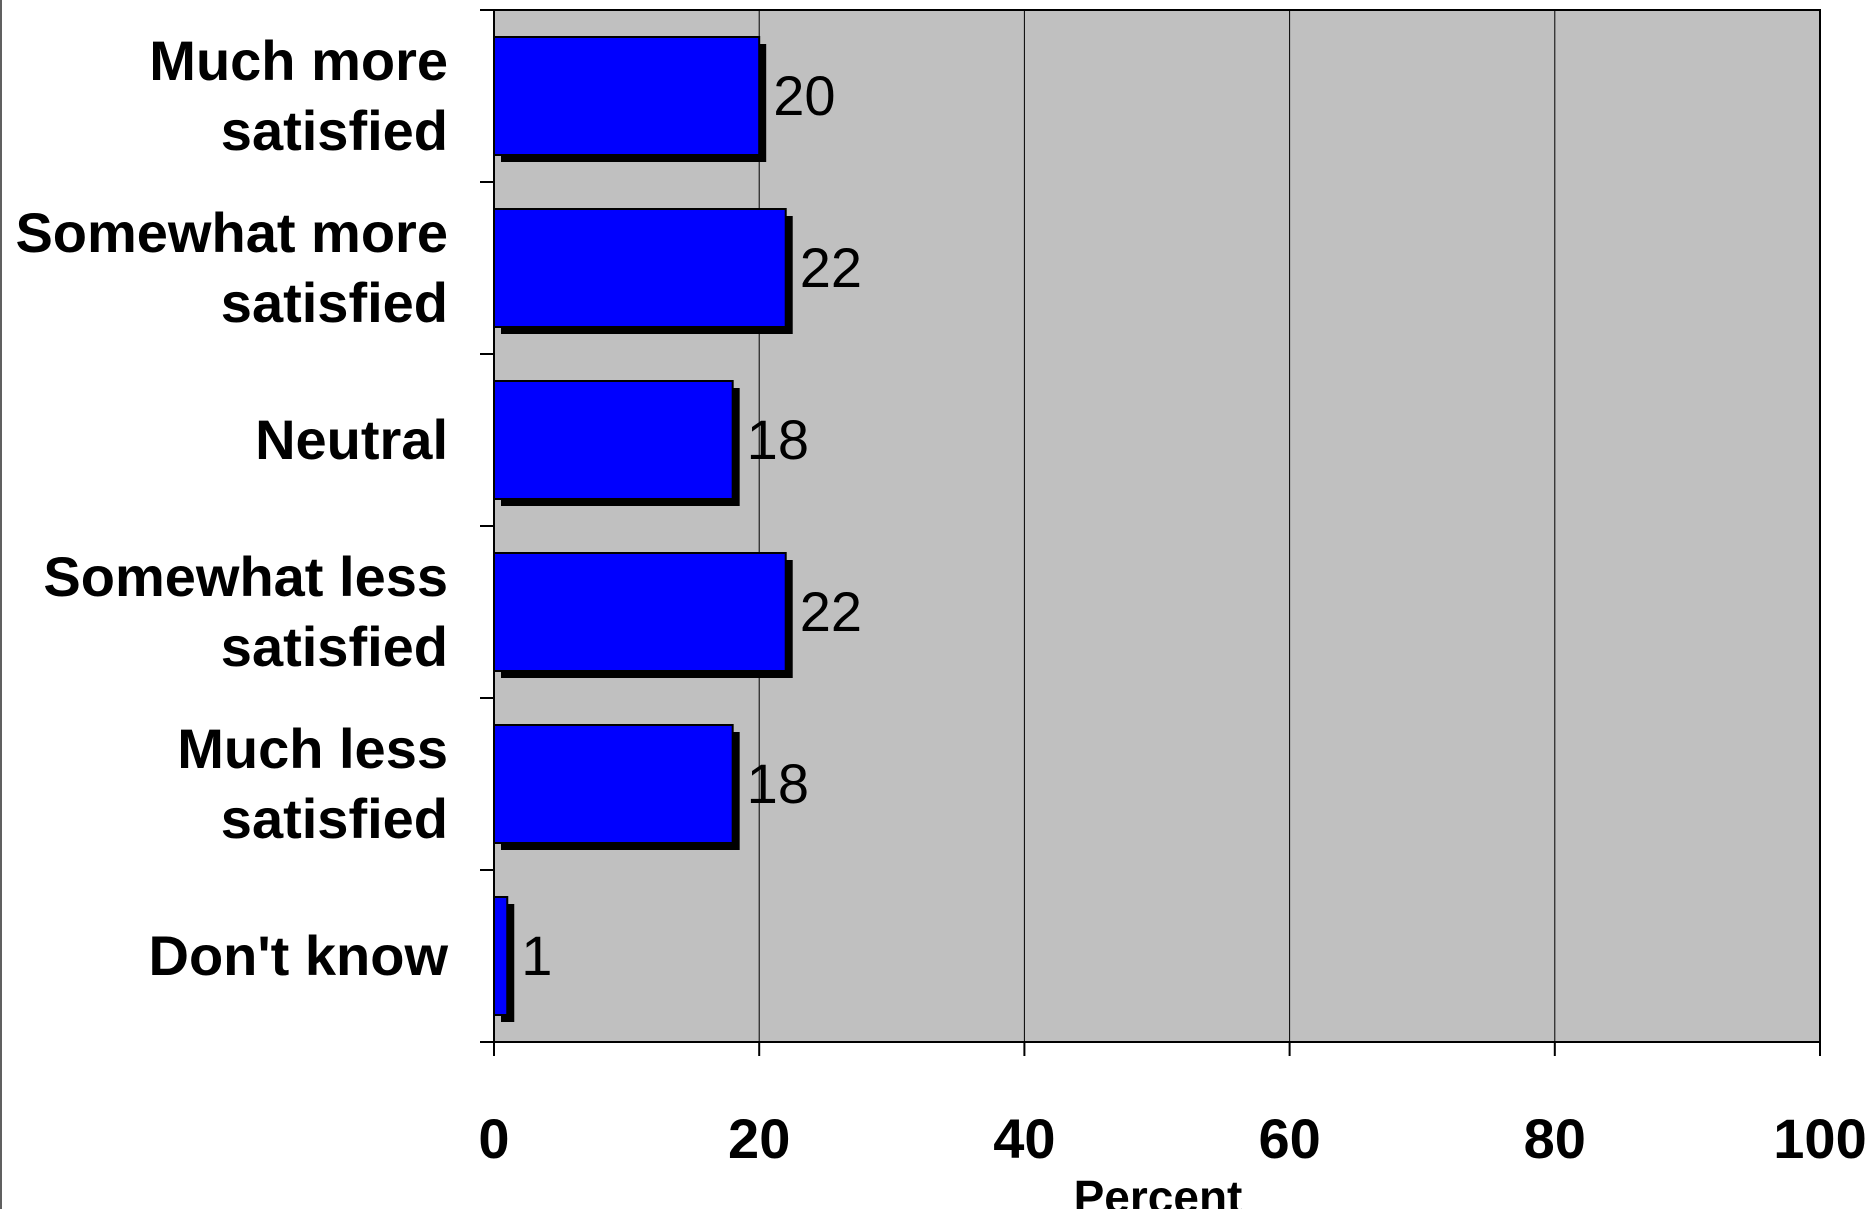  Describe the element at coordinates (627, 96) in the screenshot. I see `bar-much-more-satisfied` at that location.